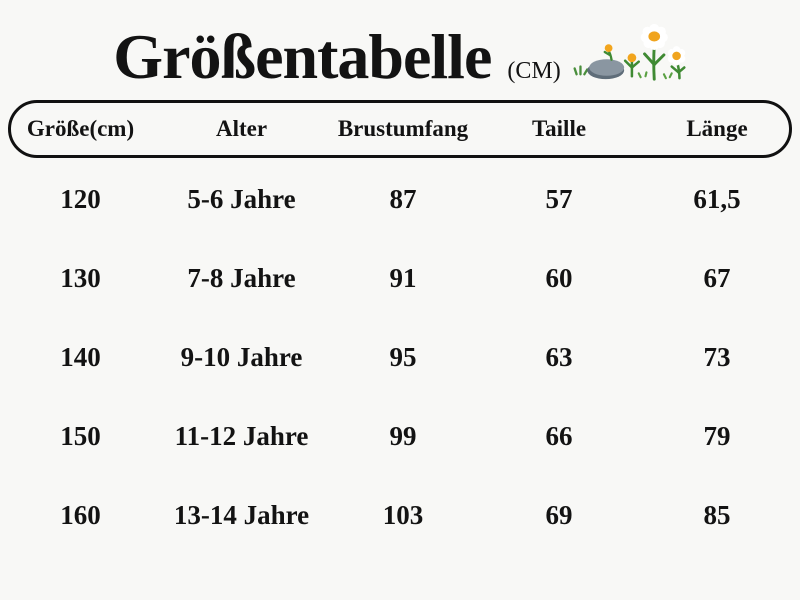 The height and width of the screenshot is (600, 800). I want to click on table-row: 140 9-10 Jahre 95 63 73, so click(400, 357).